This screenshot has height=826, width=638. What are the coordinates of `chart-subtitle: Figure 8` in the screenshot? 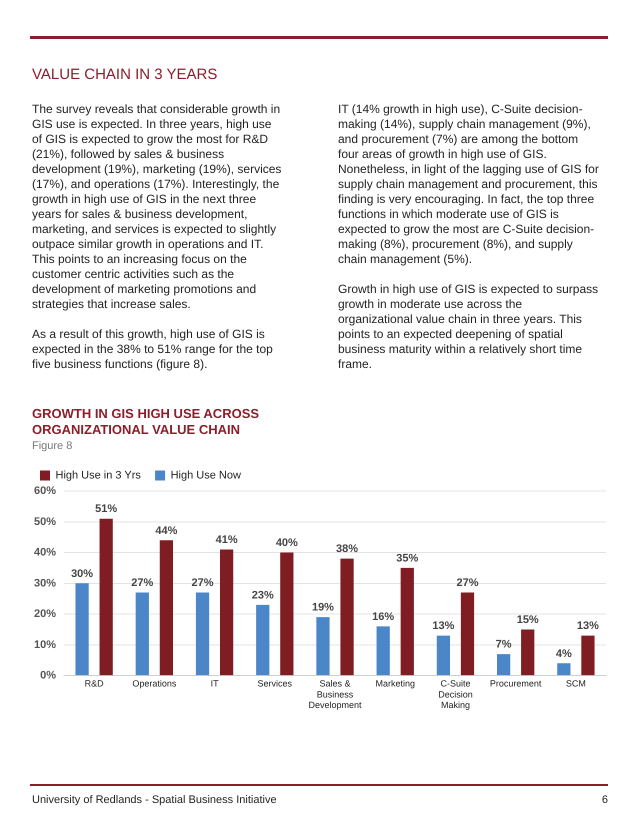 It's located at (52, 446).